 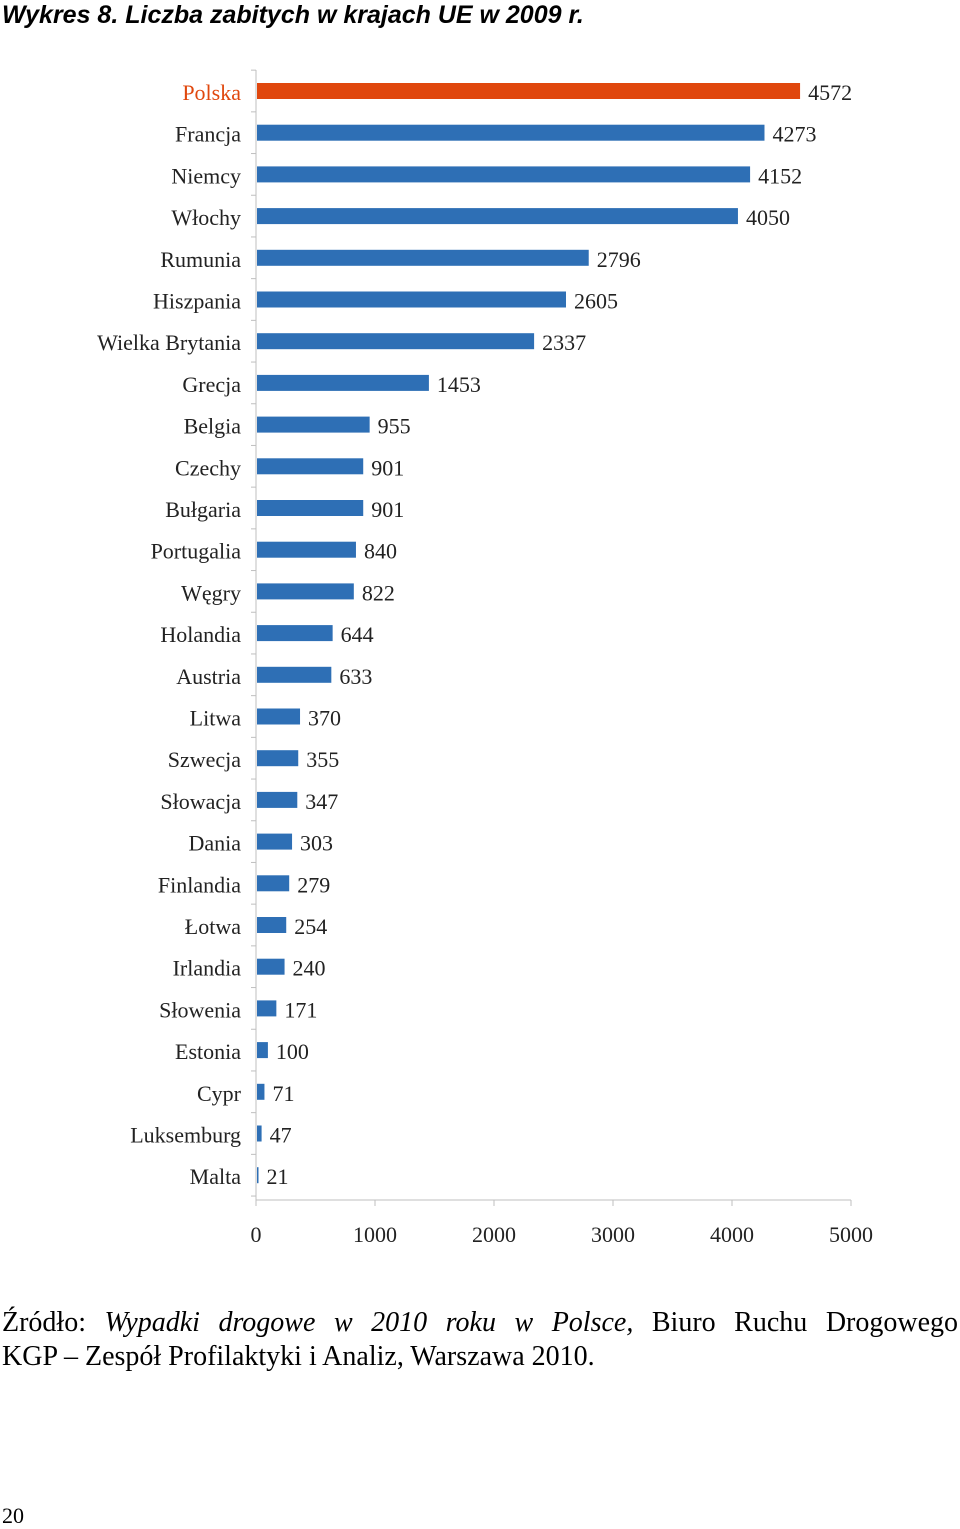 I want to click on category-label: Grecja, so click(x=211, y=384).